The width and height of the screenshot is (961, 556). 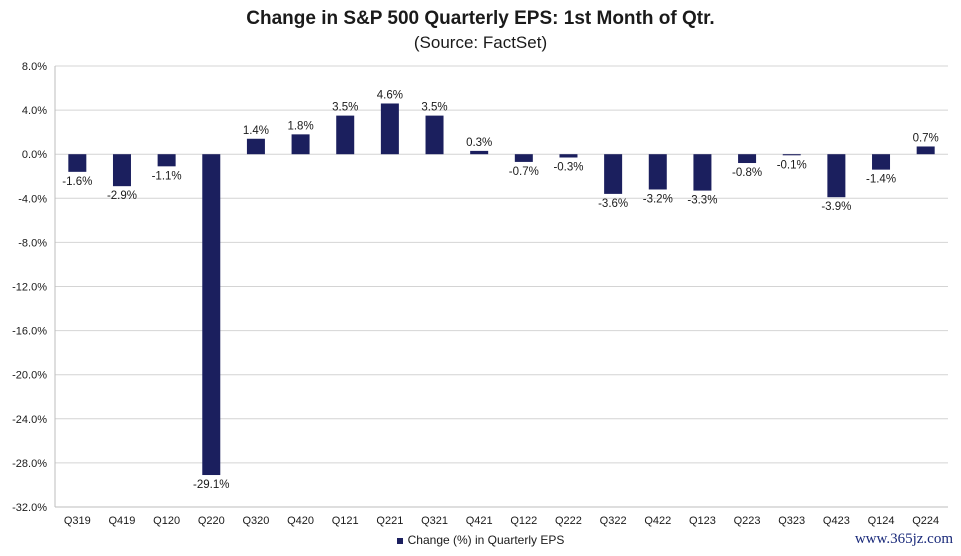 What do you see at coordinates (399, 540) in the screenshot?
I see `legend-swatch` at bounding box center [399, 540].